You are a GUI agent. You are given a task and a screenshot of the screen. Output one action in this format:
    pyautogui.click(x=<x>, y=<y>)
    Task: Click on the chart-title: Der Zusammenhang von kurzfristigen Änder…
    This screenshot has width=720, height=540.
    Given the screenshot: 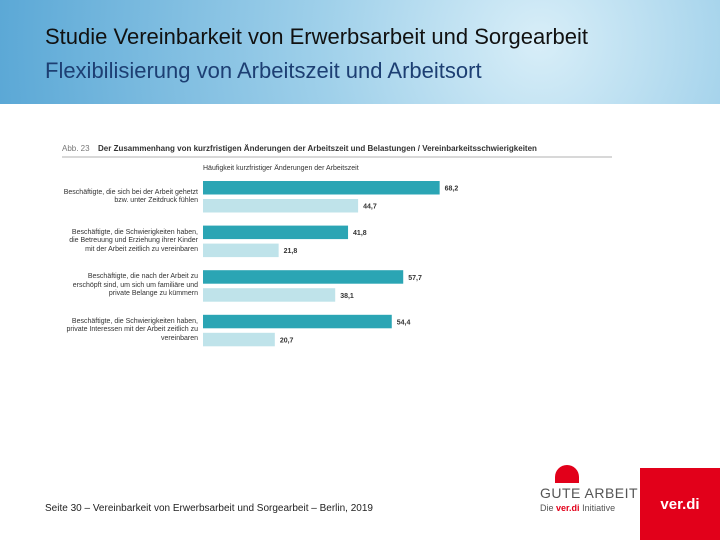 What is the action you would take?
    pyautogui.click(x=317, y=148)
    